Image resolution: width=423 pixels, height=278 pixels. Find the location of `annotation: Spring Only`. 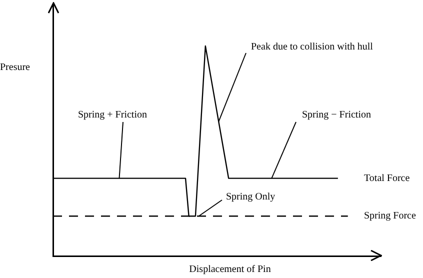

annotation: Spring Only is located at coordinates (251, 197).